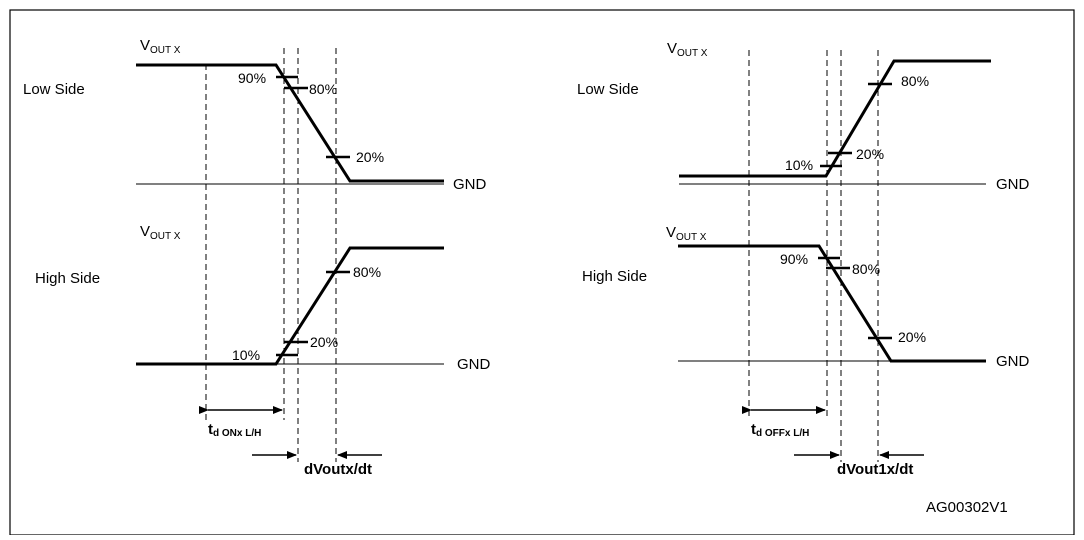  What do you see at coordinates (338, 469) in the screenshot?
I see `left-slope-label: dVoutx/dt` at bounding box center [338, 469].